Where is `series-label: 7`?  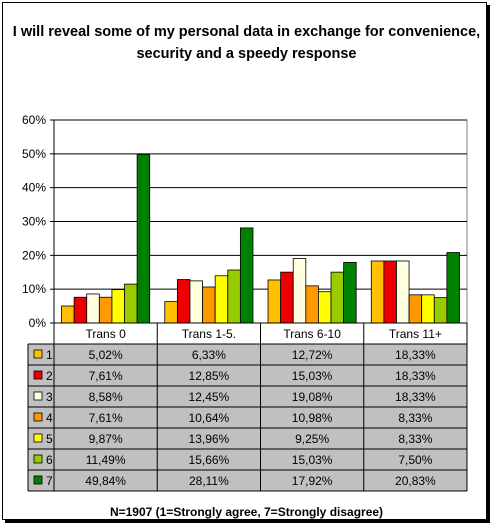 series-label: 7 is located at coordinates (49, 481).